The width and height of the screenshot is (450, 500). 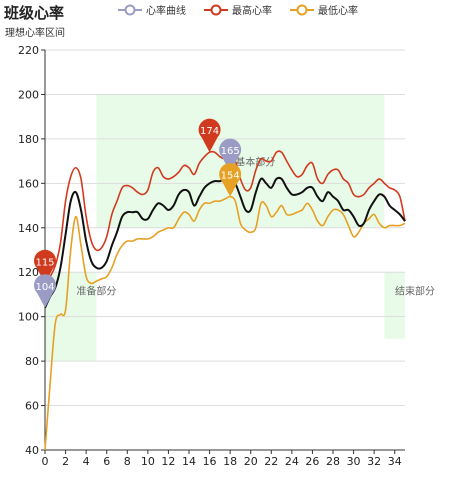 What do you see at coordinates (28, 317) in the screenshot?
I see `y-tick-label: 100` at bounding box center [28, 317].